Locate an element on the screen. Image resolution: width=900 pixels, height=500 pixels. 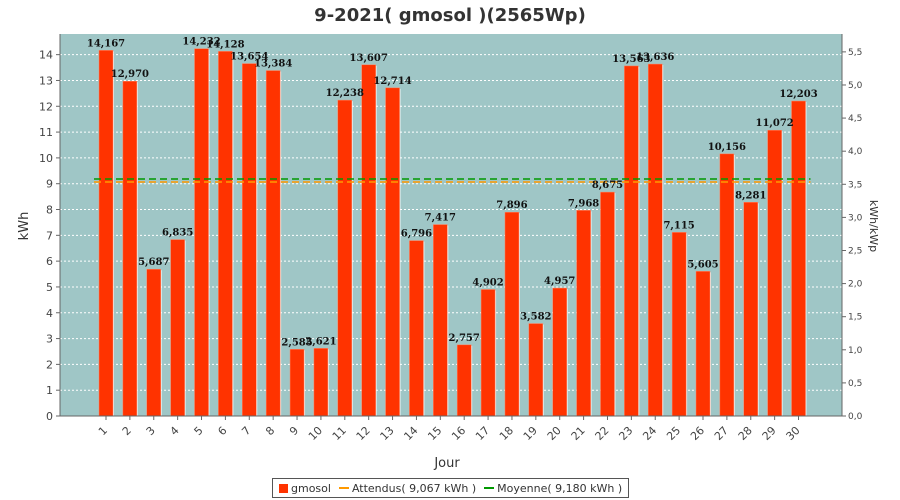
x-tick-label: 29 is located at coordinates (769, 433).